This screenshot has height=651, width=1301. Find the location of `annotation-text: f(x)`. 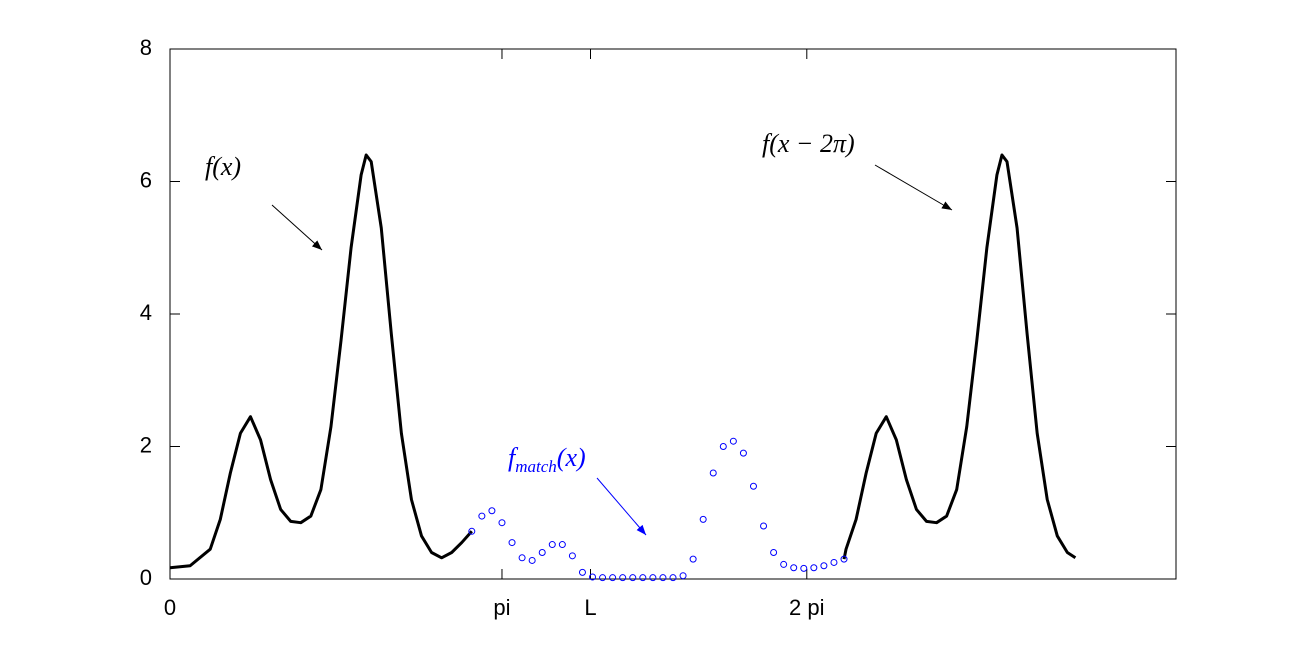

annotation-text: f(x) is located at coordinates (223, 166).